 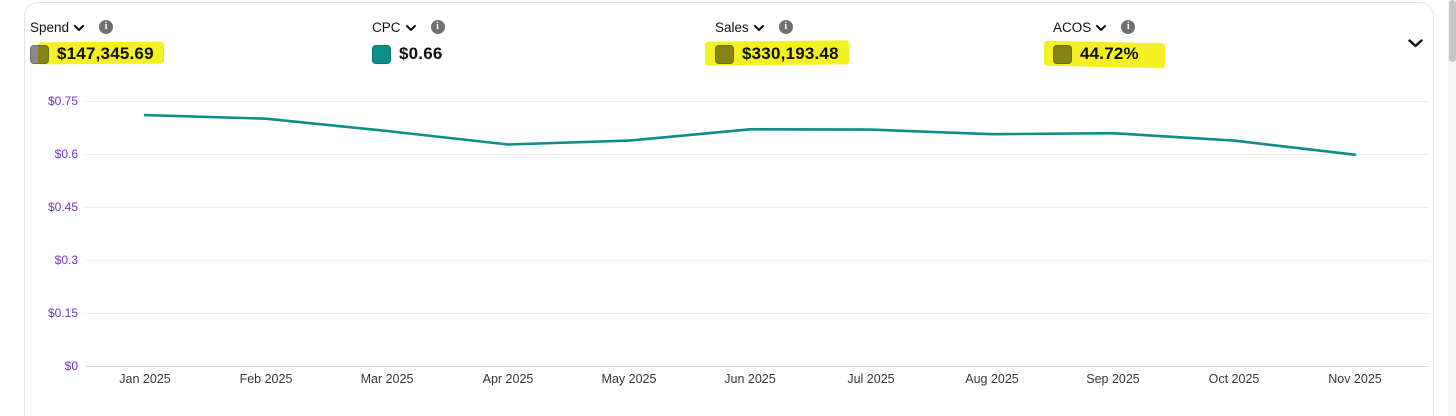 I want to click on x-axis-tick-label: Oct 2025, so click(x=1234, y=379).